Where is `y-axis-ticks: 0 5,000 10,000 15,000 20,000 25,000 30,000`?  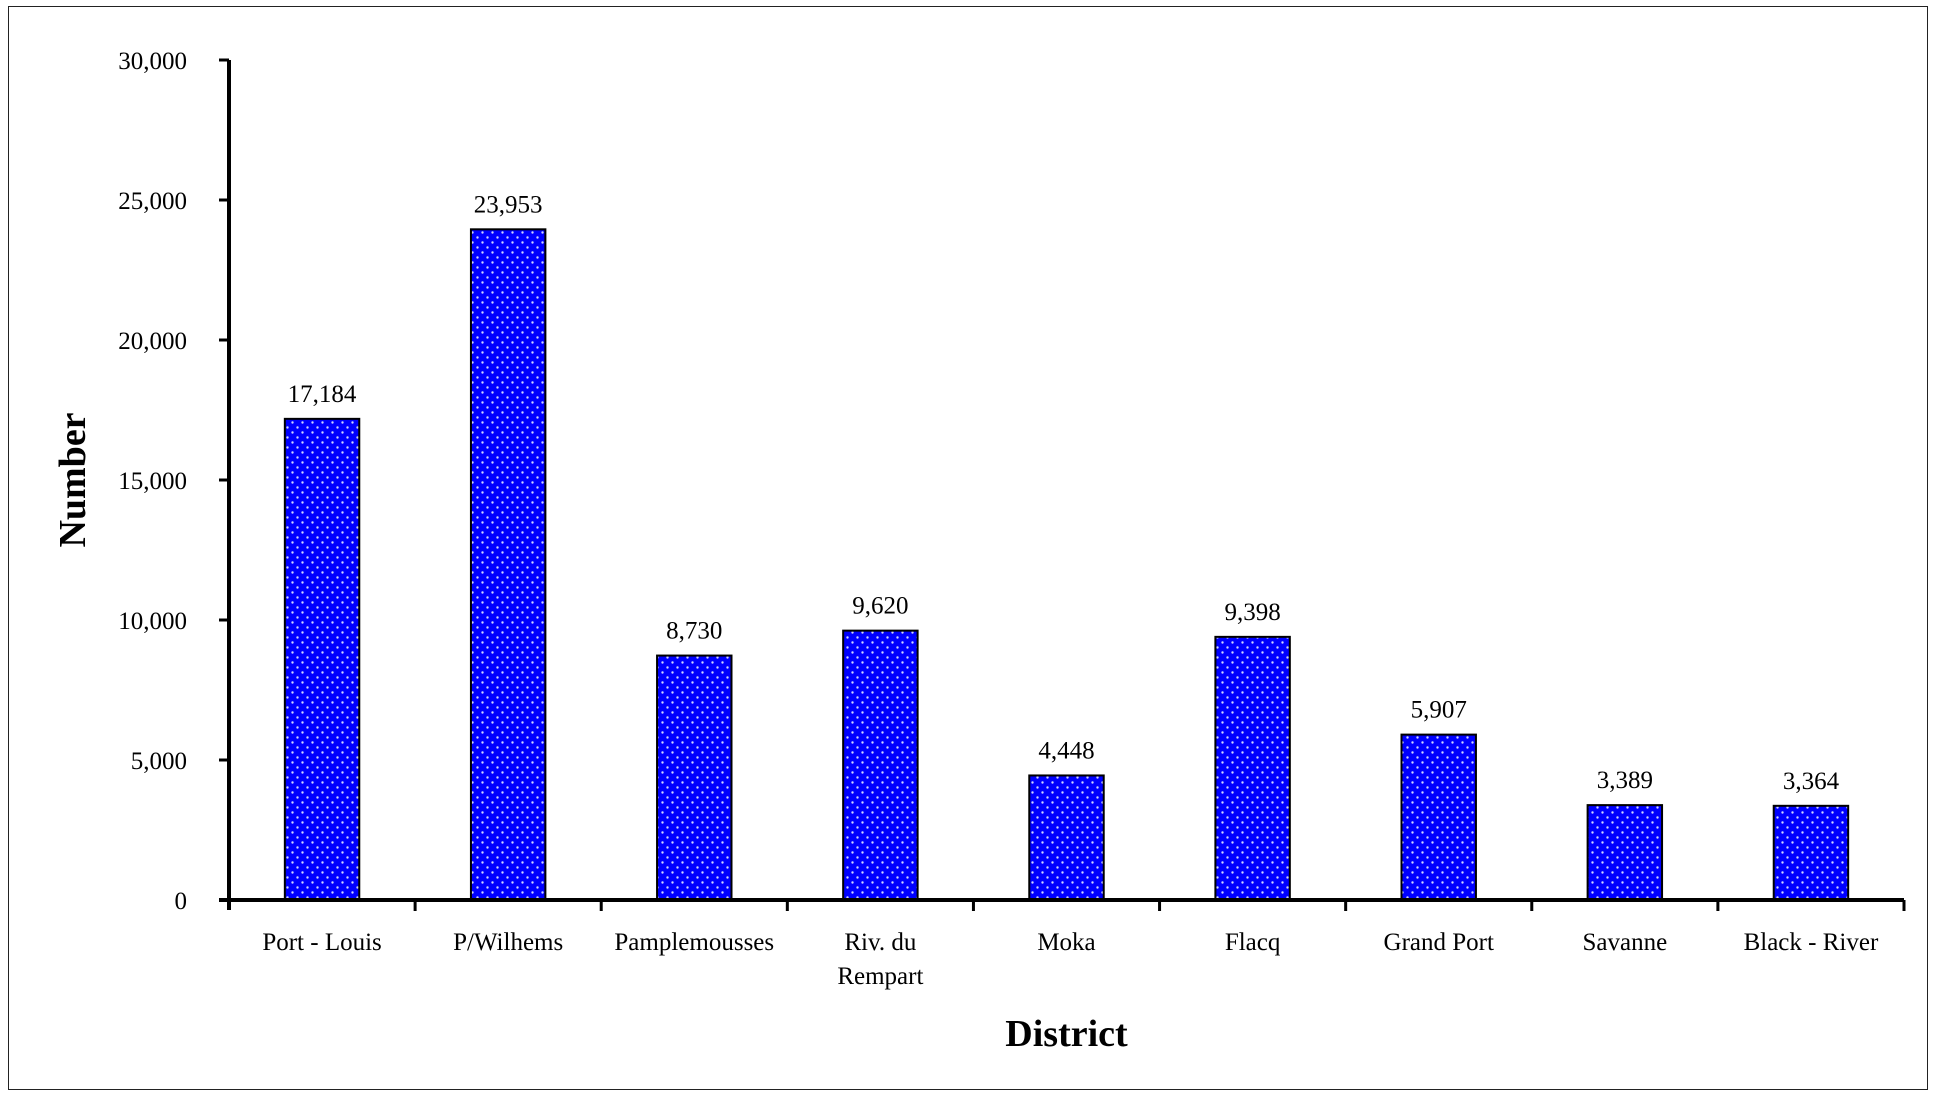 y-axis-ticks: 0 5,000 10,000 15,000 20,000 25,000 30,000 is located at coordinates (173, 481).